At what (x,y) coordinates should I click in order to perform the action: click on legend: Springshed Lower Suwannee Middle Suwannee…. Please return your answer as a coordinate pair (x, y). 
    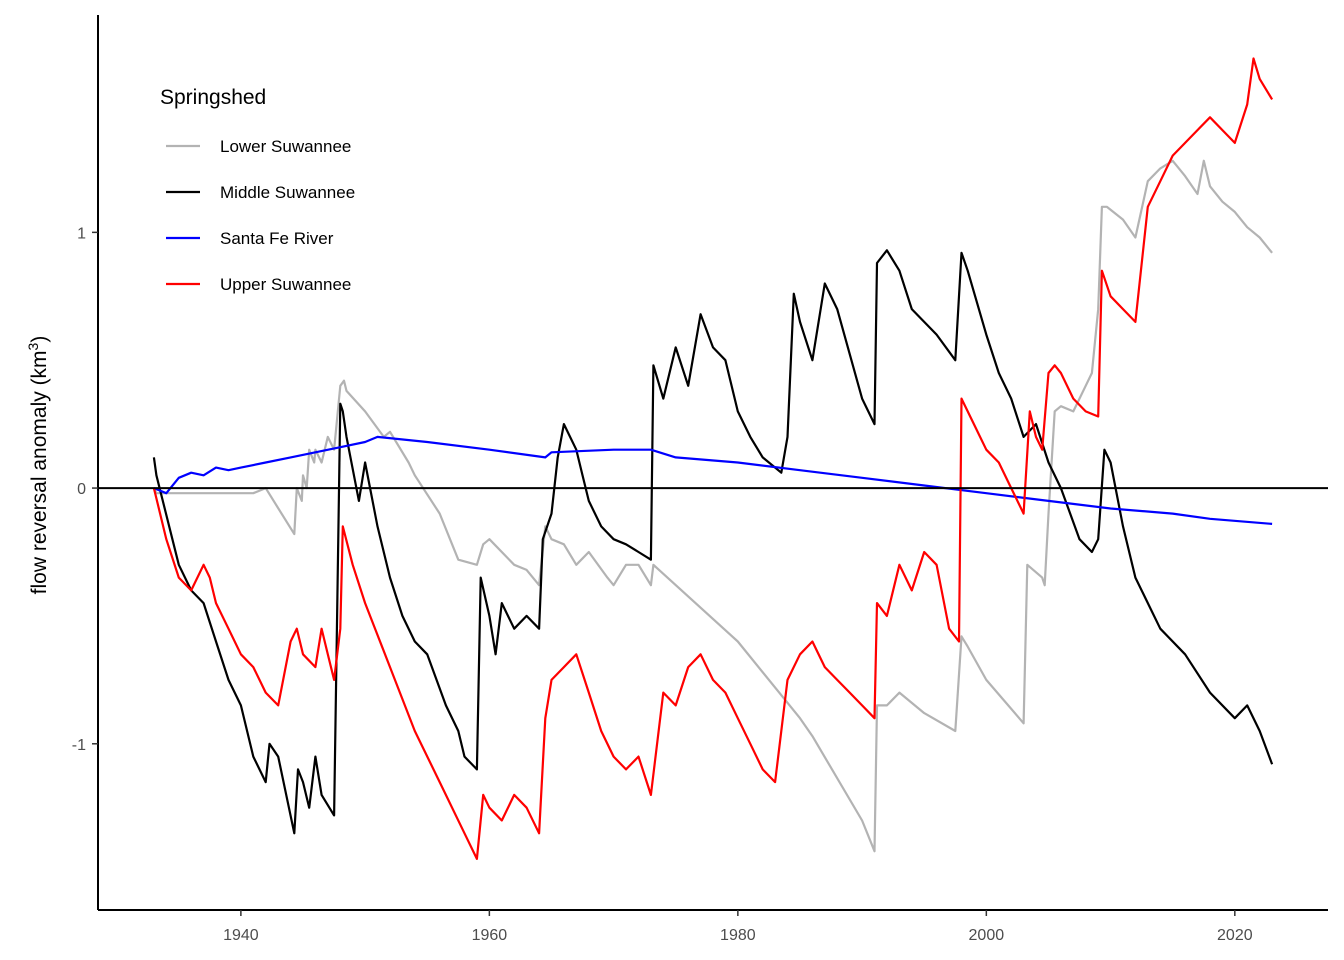
    Looking at the image, I should click on (257, 190).